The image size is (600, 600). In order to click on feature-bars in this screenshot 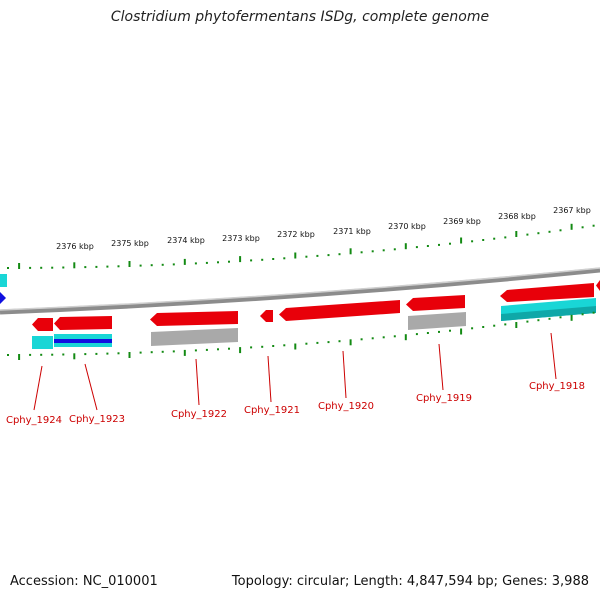, I will do `click(314, 323)`.